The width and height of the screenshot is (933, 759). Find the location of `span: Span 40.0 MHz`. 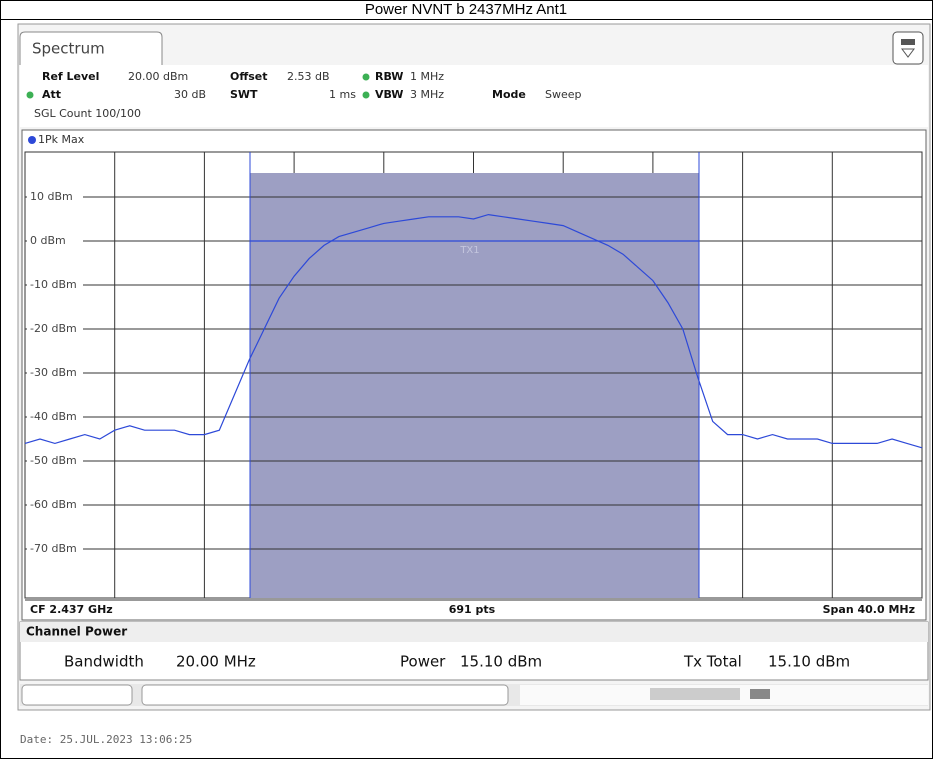

span: Span 40.0 MHz is located at coordinates (869, 609).